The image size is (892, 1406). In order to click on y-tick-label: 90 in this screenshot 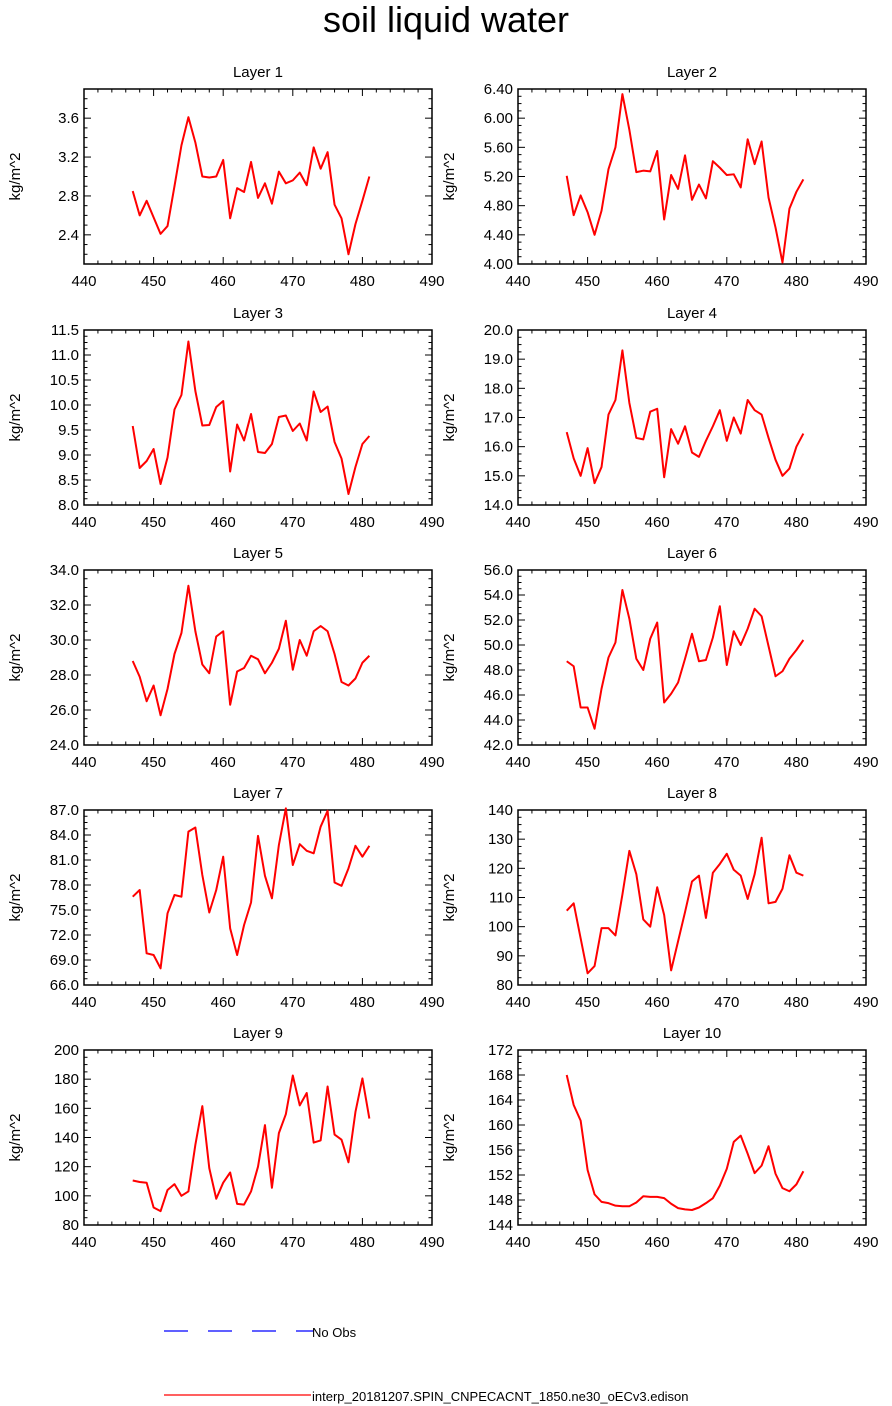, I will do `click(504, 956)`.